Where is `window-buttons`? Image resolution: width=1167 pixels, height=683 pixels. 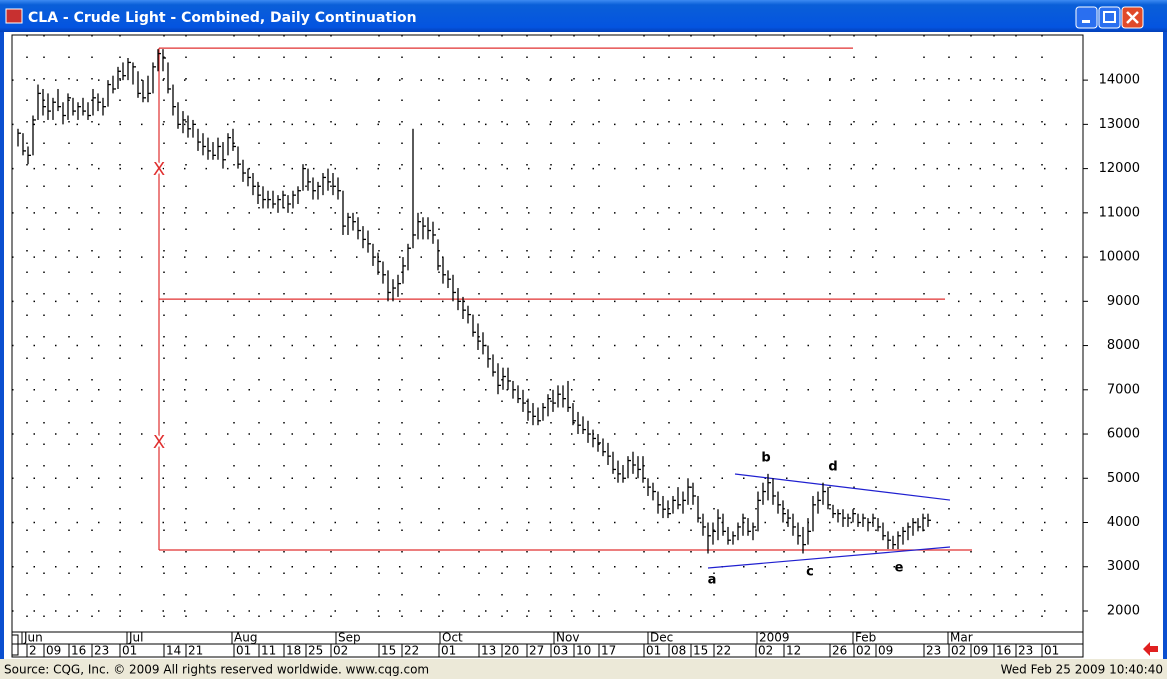
window-buttons is located at coordinates (1109, 17).